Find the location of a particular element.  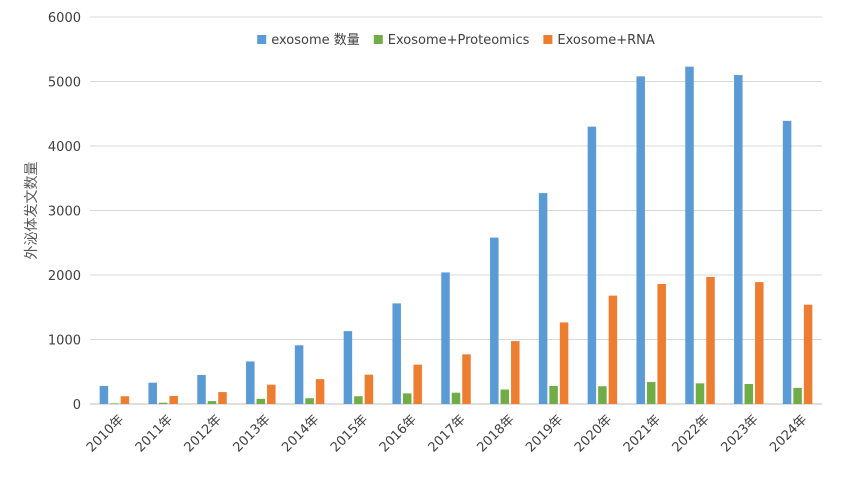

y-tick-label: 3000 is located at coordinates (64, 212).